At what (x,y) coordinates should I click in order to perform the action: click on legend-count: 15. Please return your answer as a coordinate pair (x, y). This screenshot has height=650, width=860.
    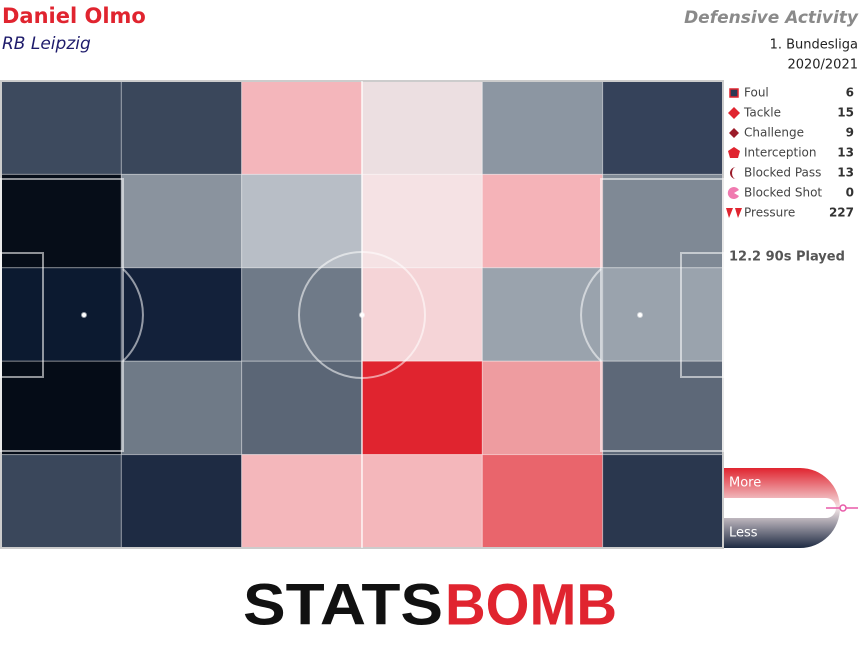
    Looking at the image, I should click on (845, 113).